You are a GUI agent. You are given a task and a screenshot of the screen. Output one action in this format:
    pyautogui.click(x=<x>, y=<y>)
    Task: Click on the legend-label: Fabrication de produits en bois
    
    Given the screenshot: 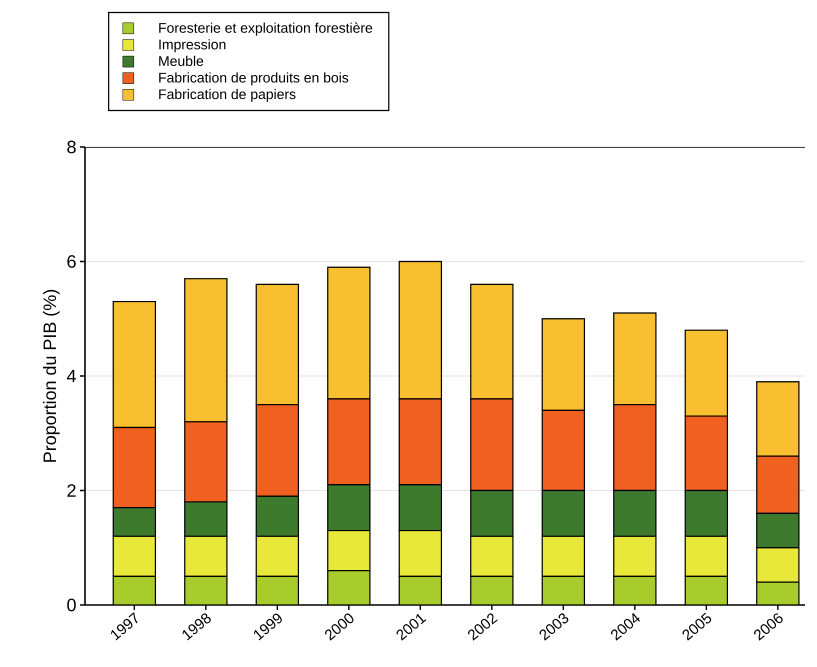 What is the action you would take?
    pyautogui.click(x=253, y=79)
    